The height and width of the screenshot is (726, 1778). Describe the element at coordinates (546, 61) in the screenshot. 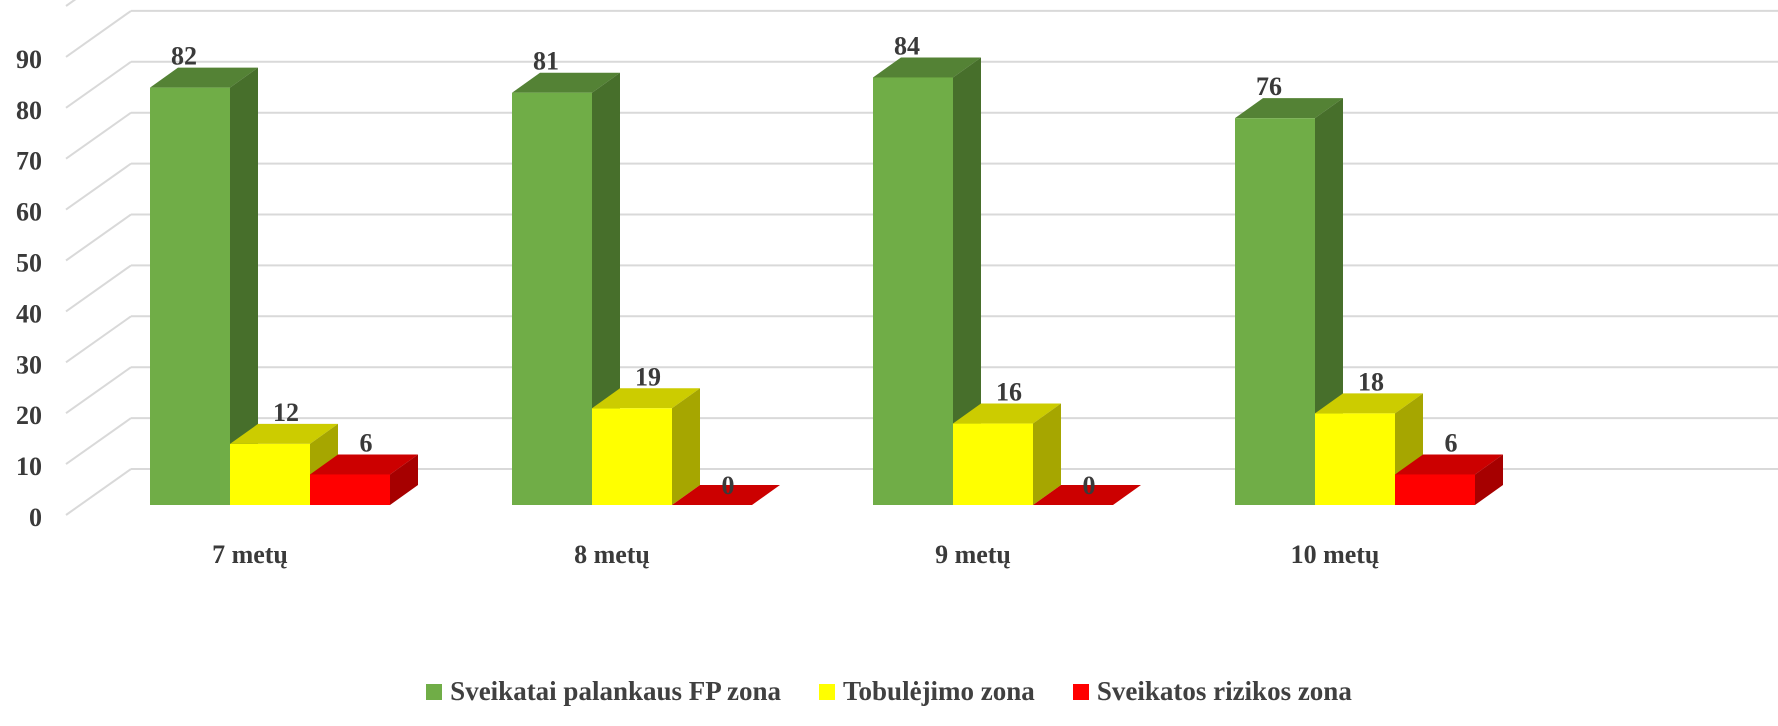

I see `data-label: 81` at that location.